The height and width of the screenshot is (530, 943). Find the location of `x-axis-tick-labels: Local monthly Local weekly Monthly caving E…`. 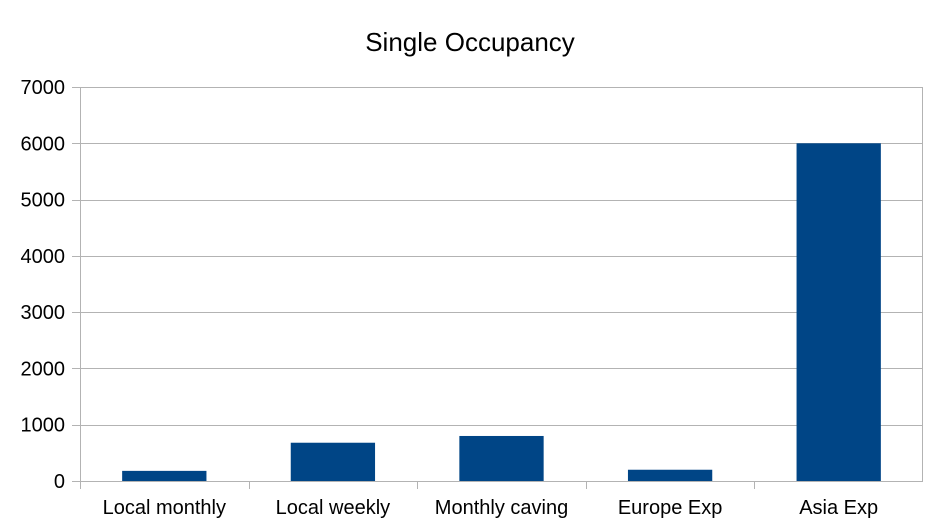

x-axis-tick-labels: Local monthly Local weekly Monthly caving E… is located at coordinates (491, 508).